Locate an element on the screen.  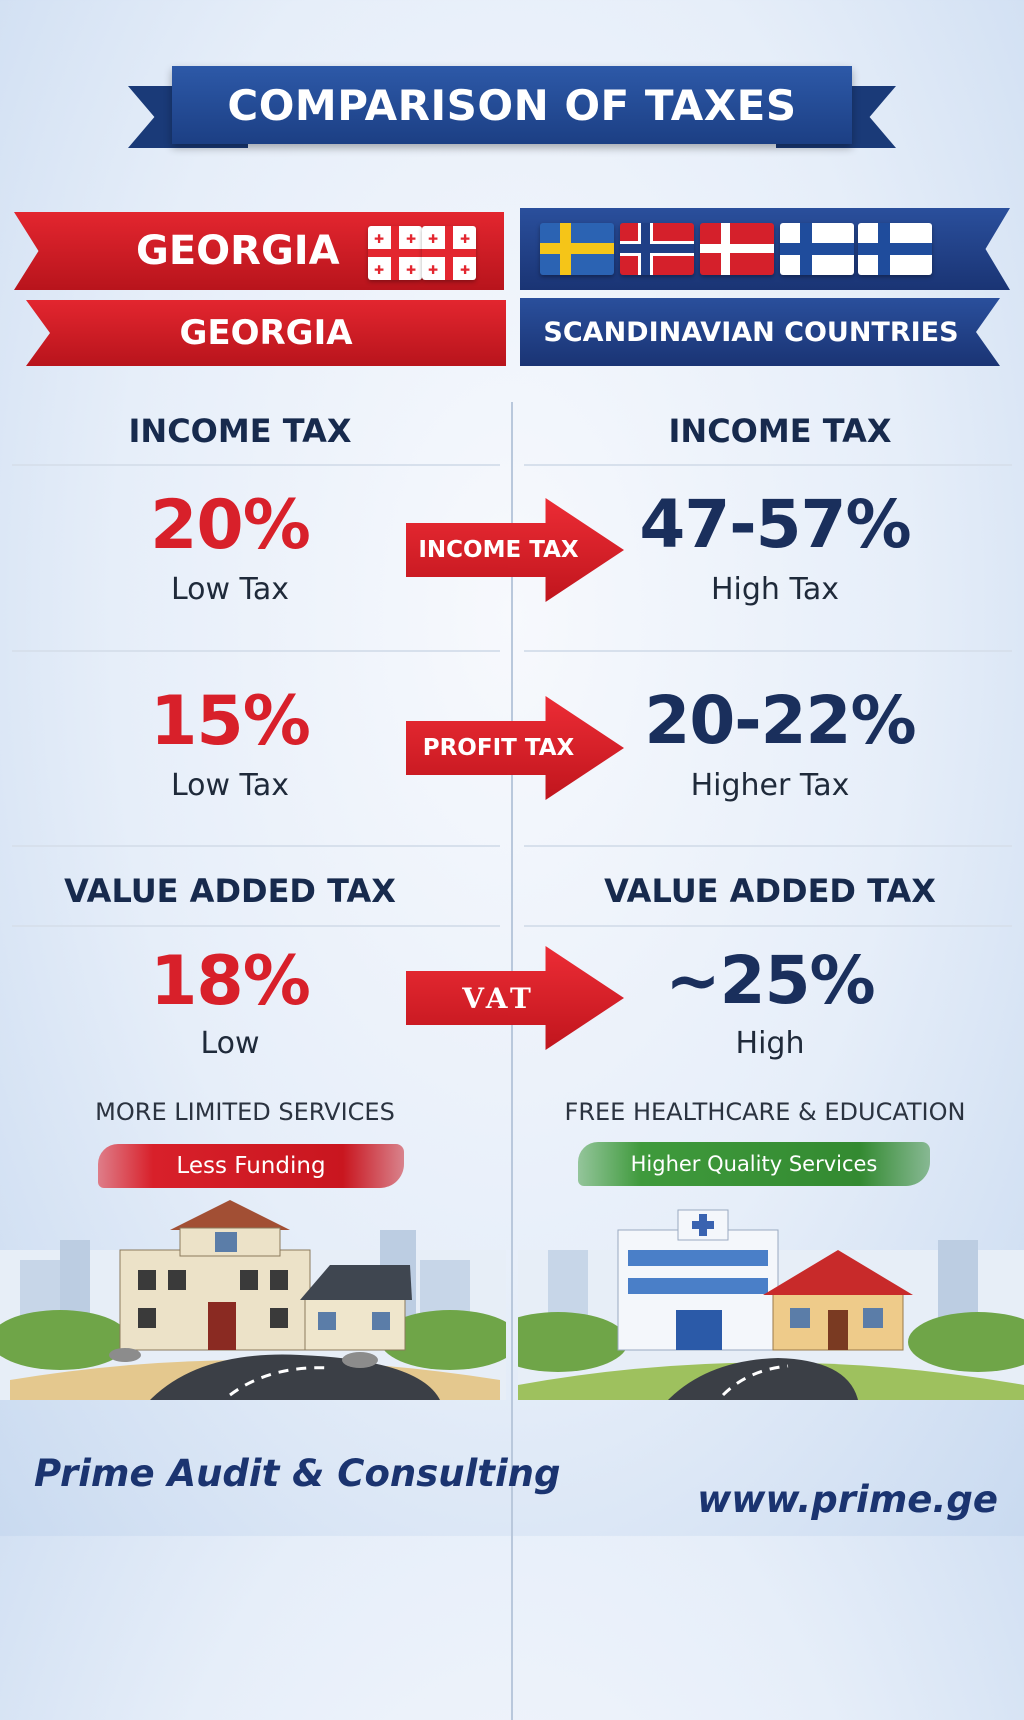
scandinavia-services-tag: Higher Quality Services is located at coordinates (754, 1164).